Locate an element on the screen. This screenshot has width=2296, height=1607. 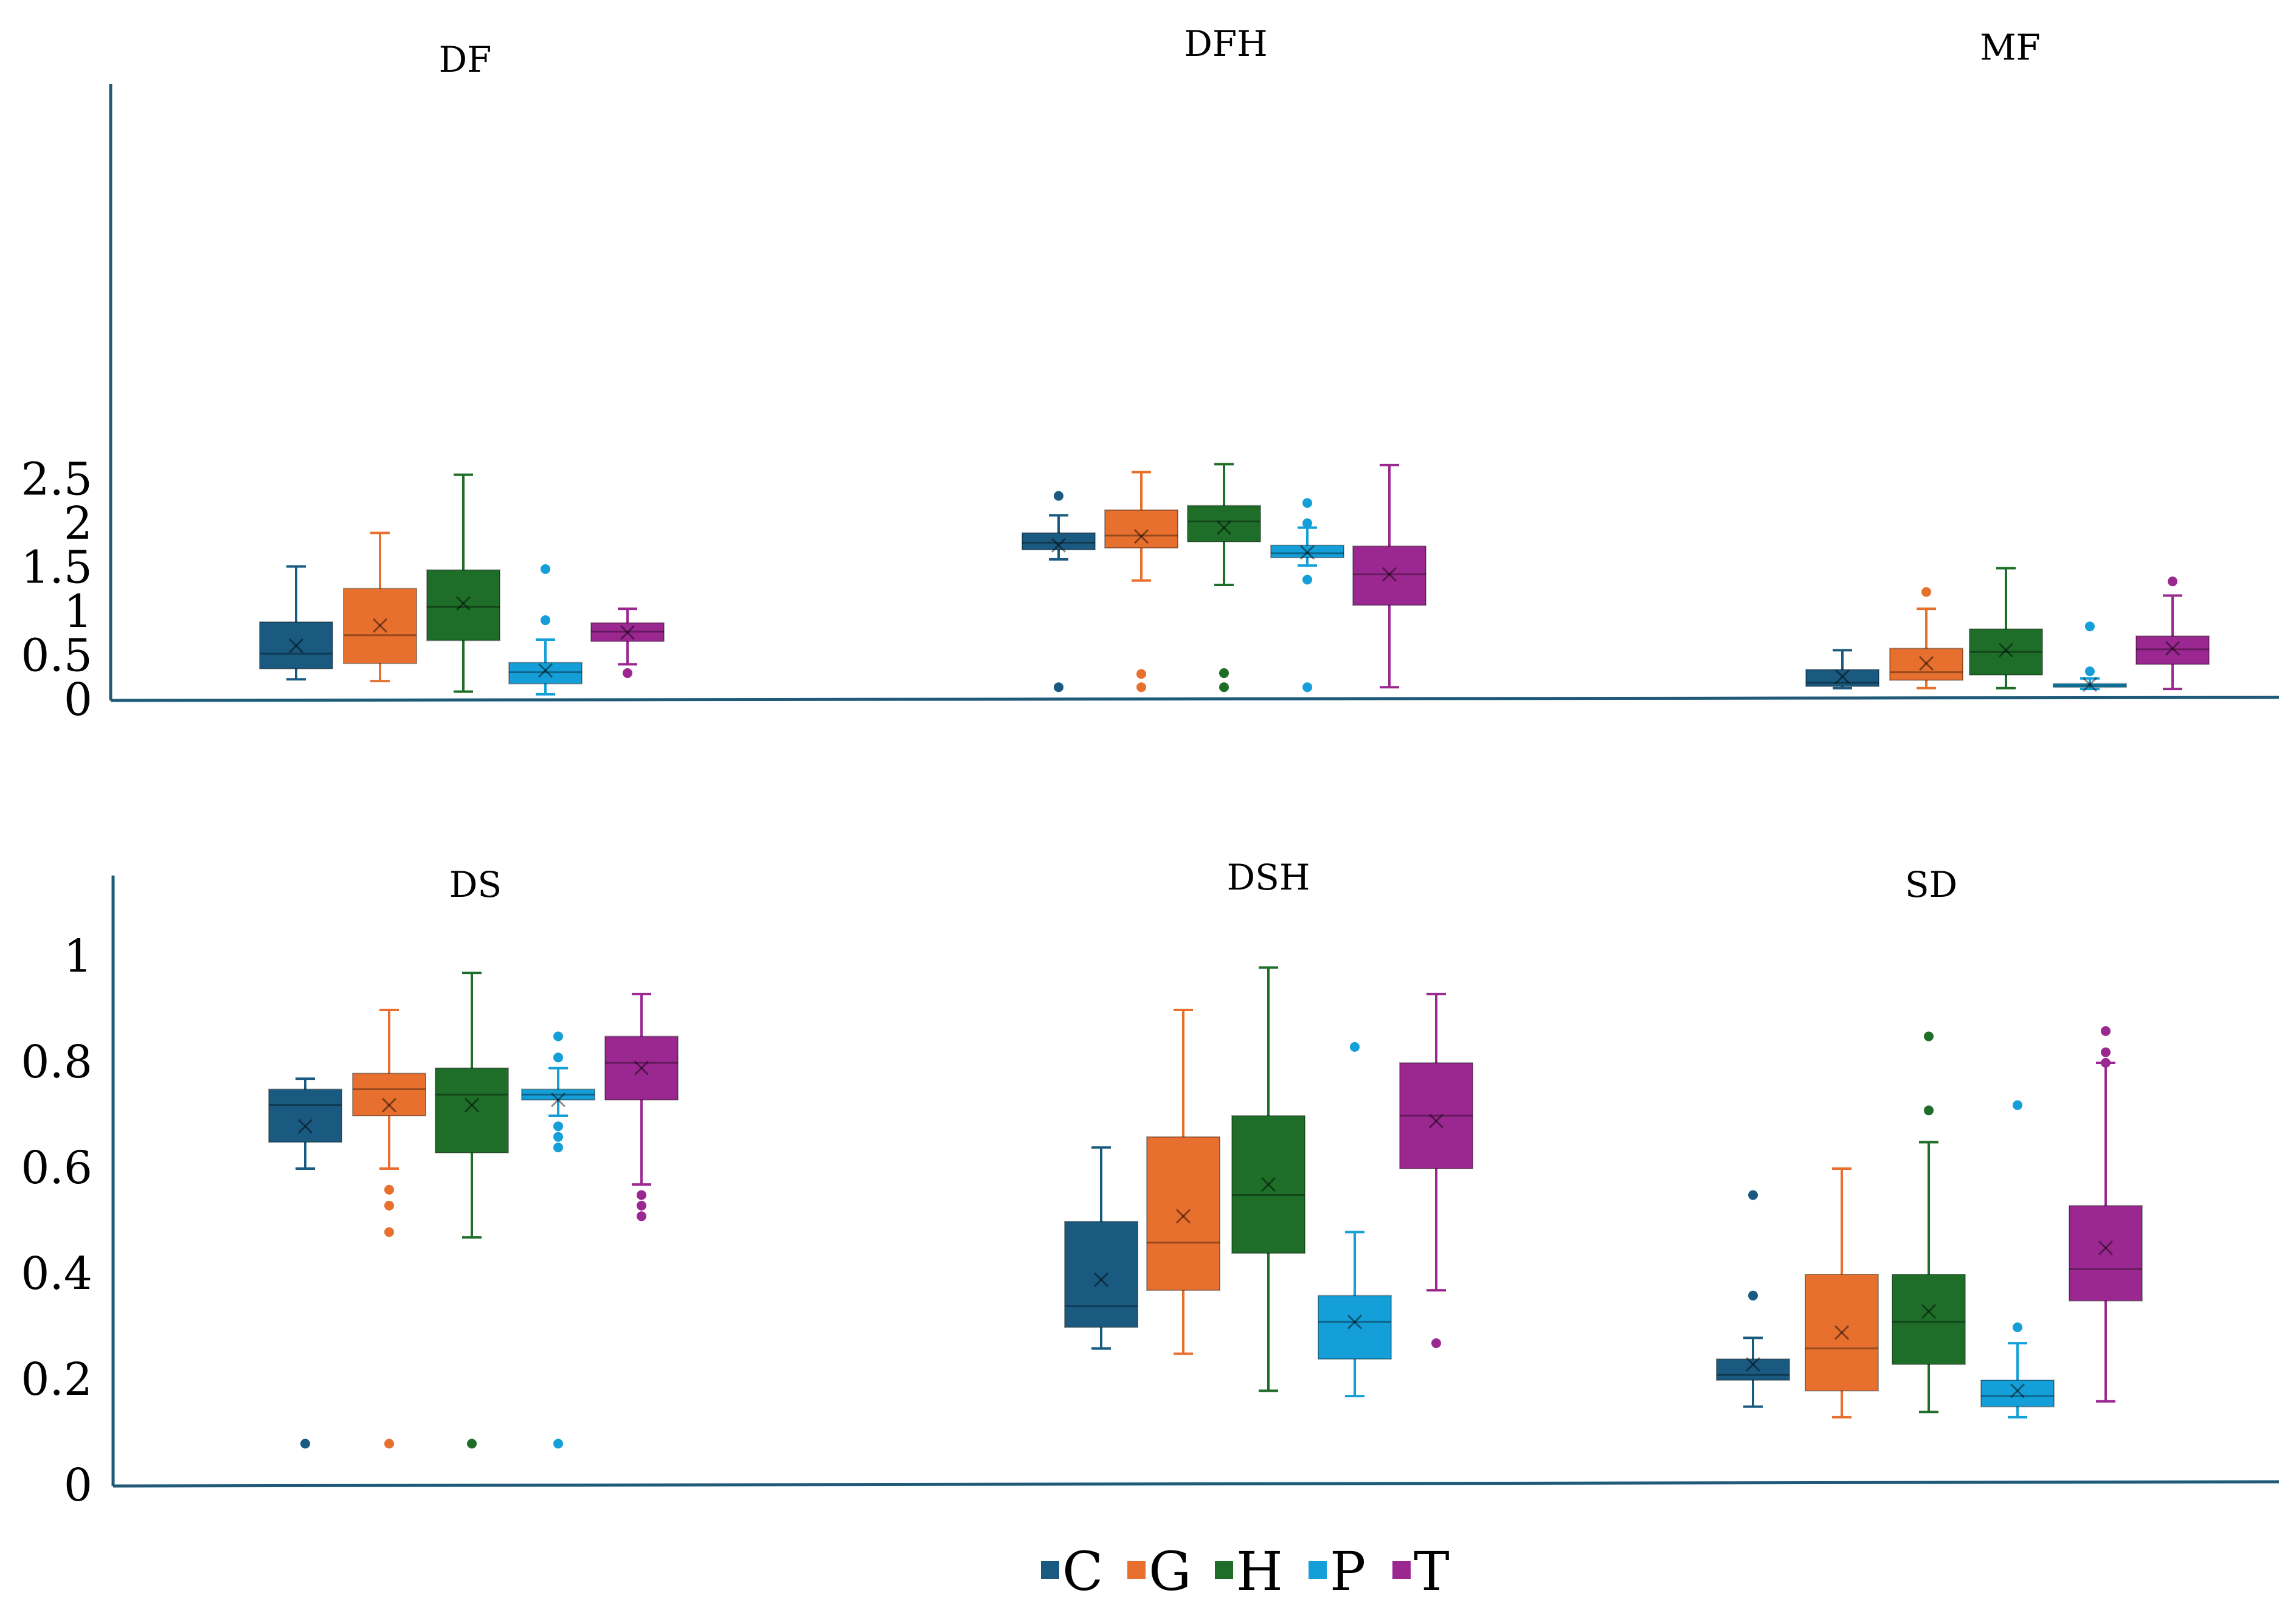
top-tick-label: 0 is located at coordinates (78, 700).